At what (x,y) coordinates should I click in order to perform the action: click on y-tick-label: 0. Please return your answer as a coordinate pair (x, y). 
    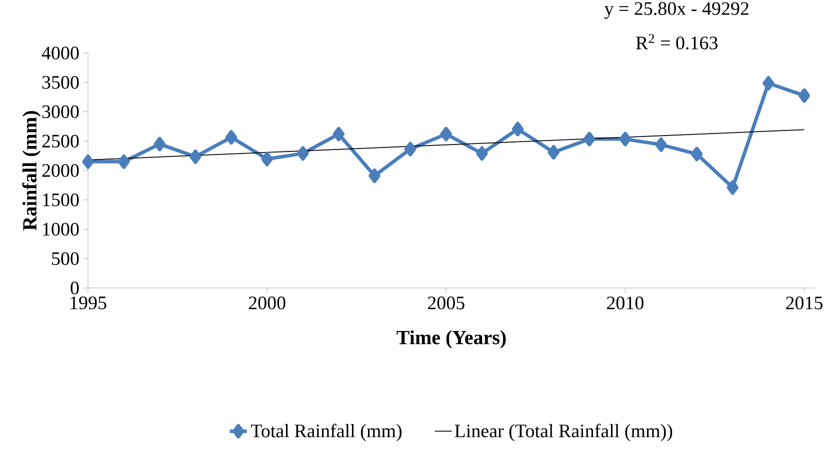
    Looking at the image, I should click on (74, 288).